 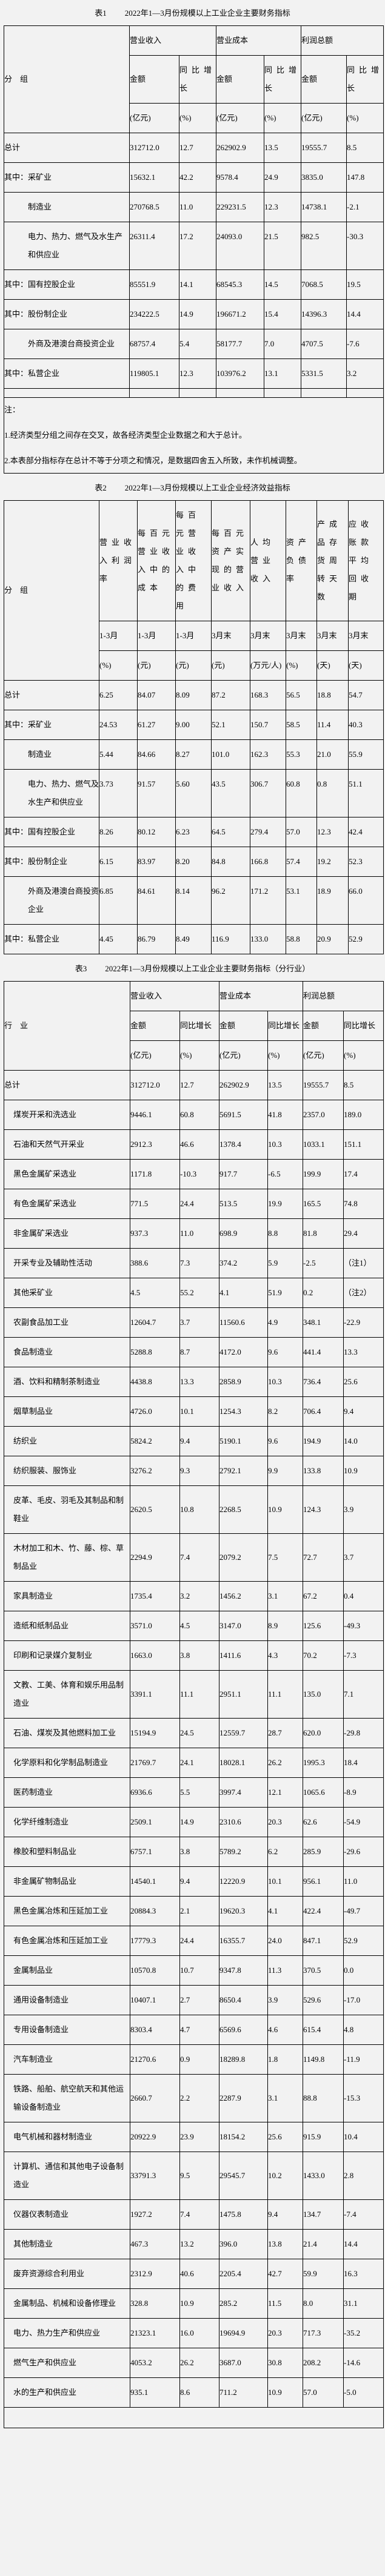 I want to click on cell-value: 4.5, so click(x=155, y=1293).